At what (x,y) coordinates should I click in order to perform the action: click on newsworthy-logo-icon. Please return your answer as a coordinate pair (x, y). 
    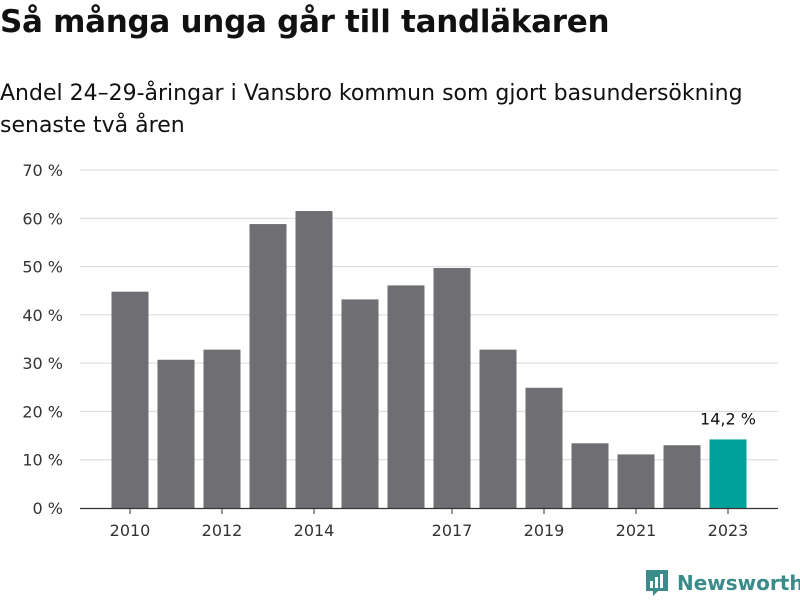
    Looking at the image, I should click on (657, 583).